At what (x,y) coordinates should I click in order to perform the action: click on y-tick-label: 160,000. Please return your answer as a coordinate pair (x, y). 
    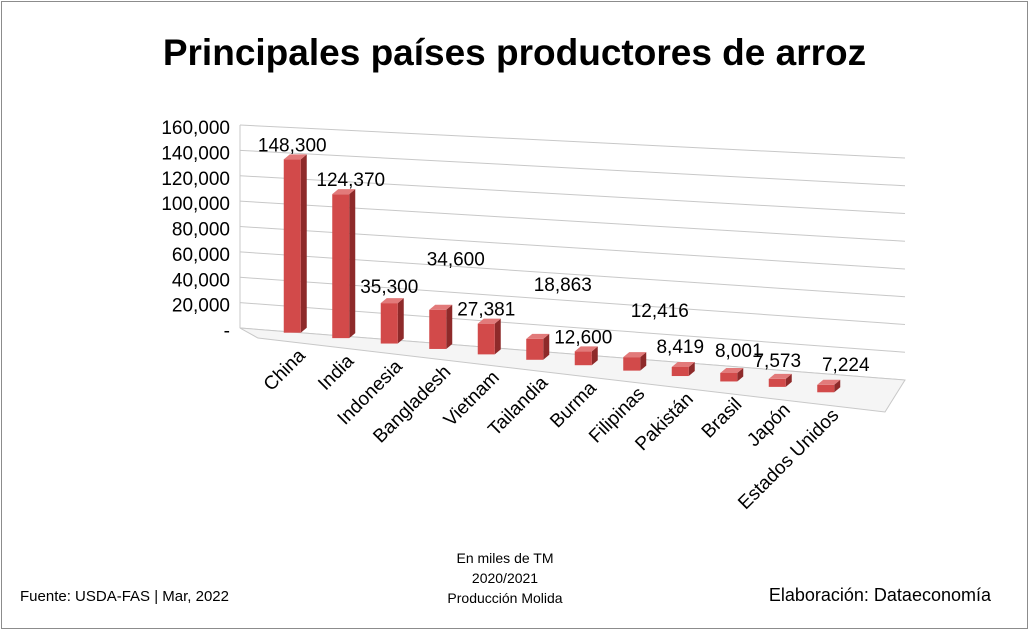
    Looking at the image, I should click on (195, 128).